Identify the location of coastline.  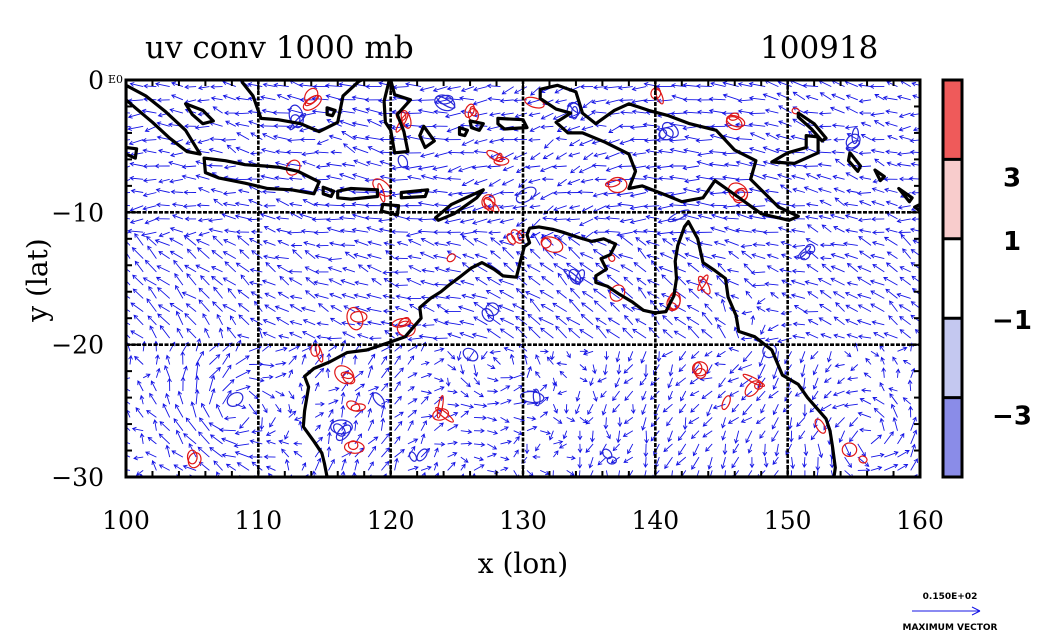
(164, 119).